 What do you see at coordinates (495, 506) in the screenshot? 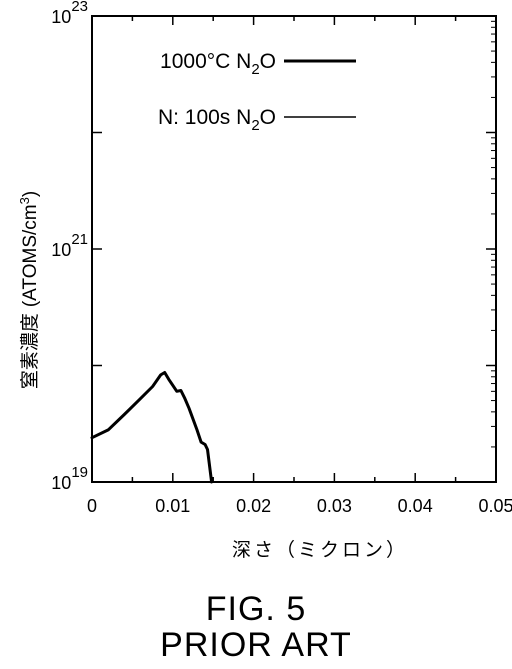
I see `x-tick-label: 0.05` at bounding box center [495, 506].